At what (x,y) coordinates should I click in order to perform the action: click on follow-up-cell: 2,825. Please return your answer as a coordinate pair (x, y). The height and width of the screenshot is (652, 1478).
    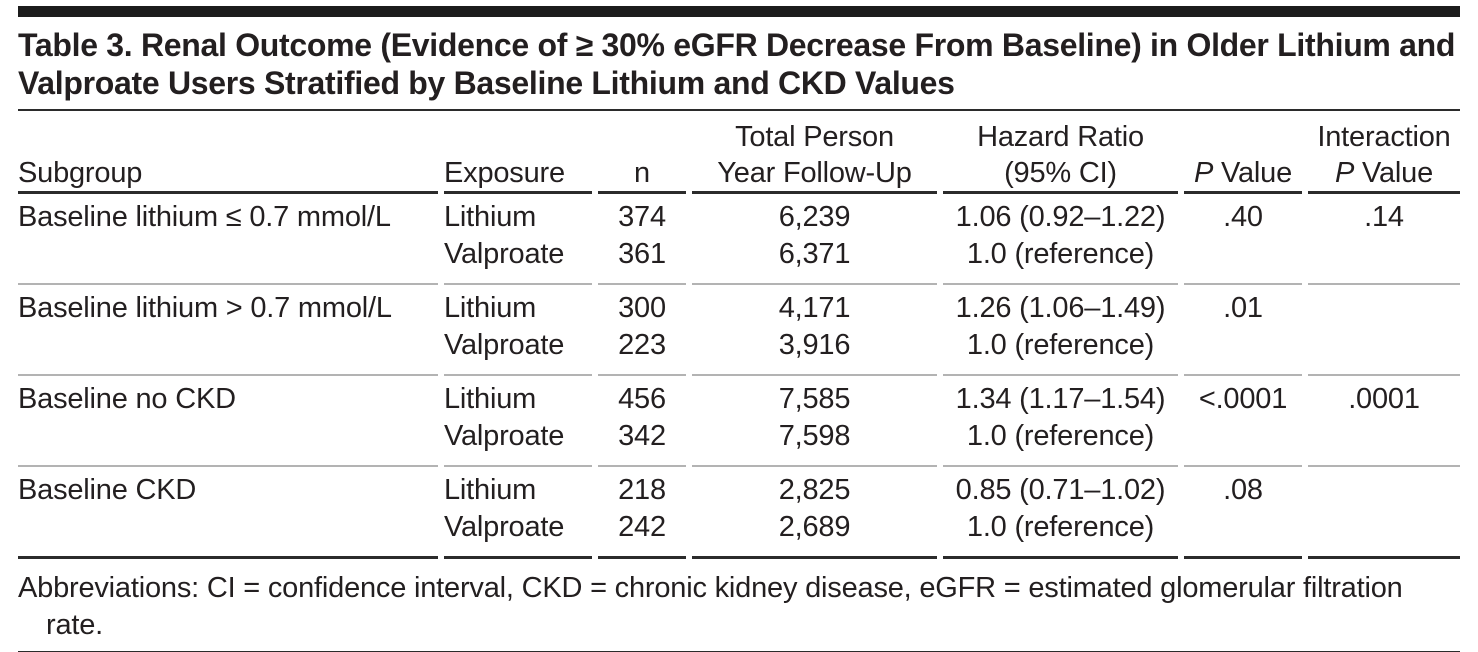
    Looking at the image, I should click on (814, 487).